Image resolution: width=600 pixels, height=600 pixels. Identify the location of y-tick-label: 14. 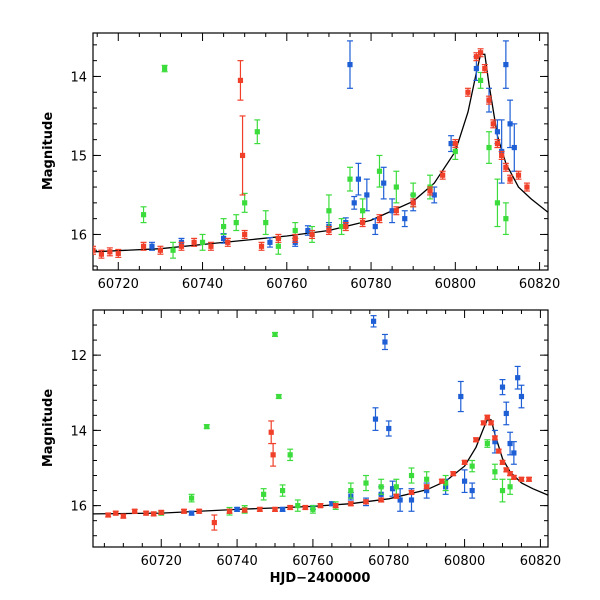
(78, 431).